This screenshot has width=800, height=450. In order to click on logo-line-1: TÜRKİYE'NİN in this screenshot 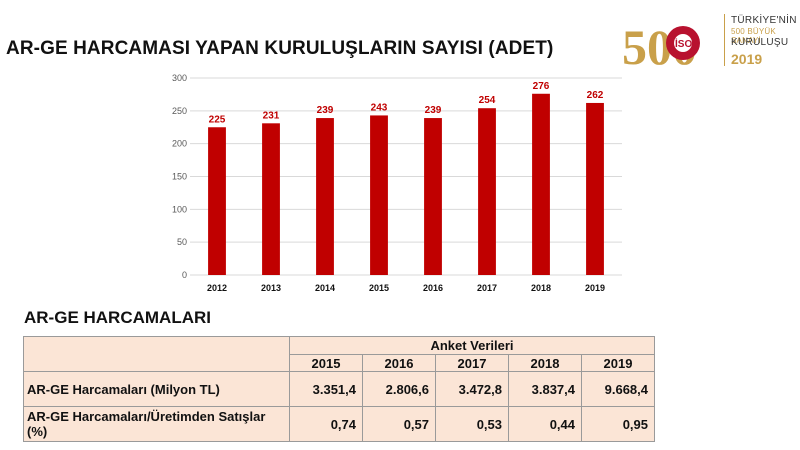, I will do `click(764, 20)`.